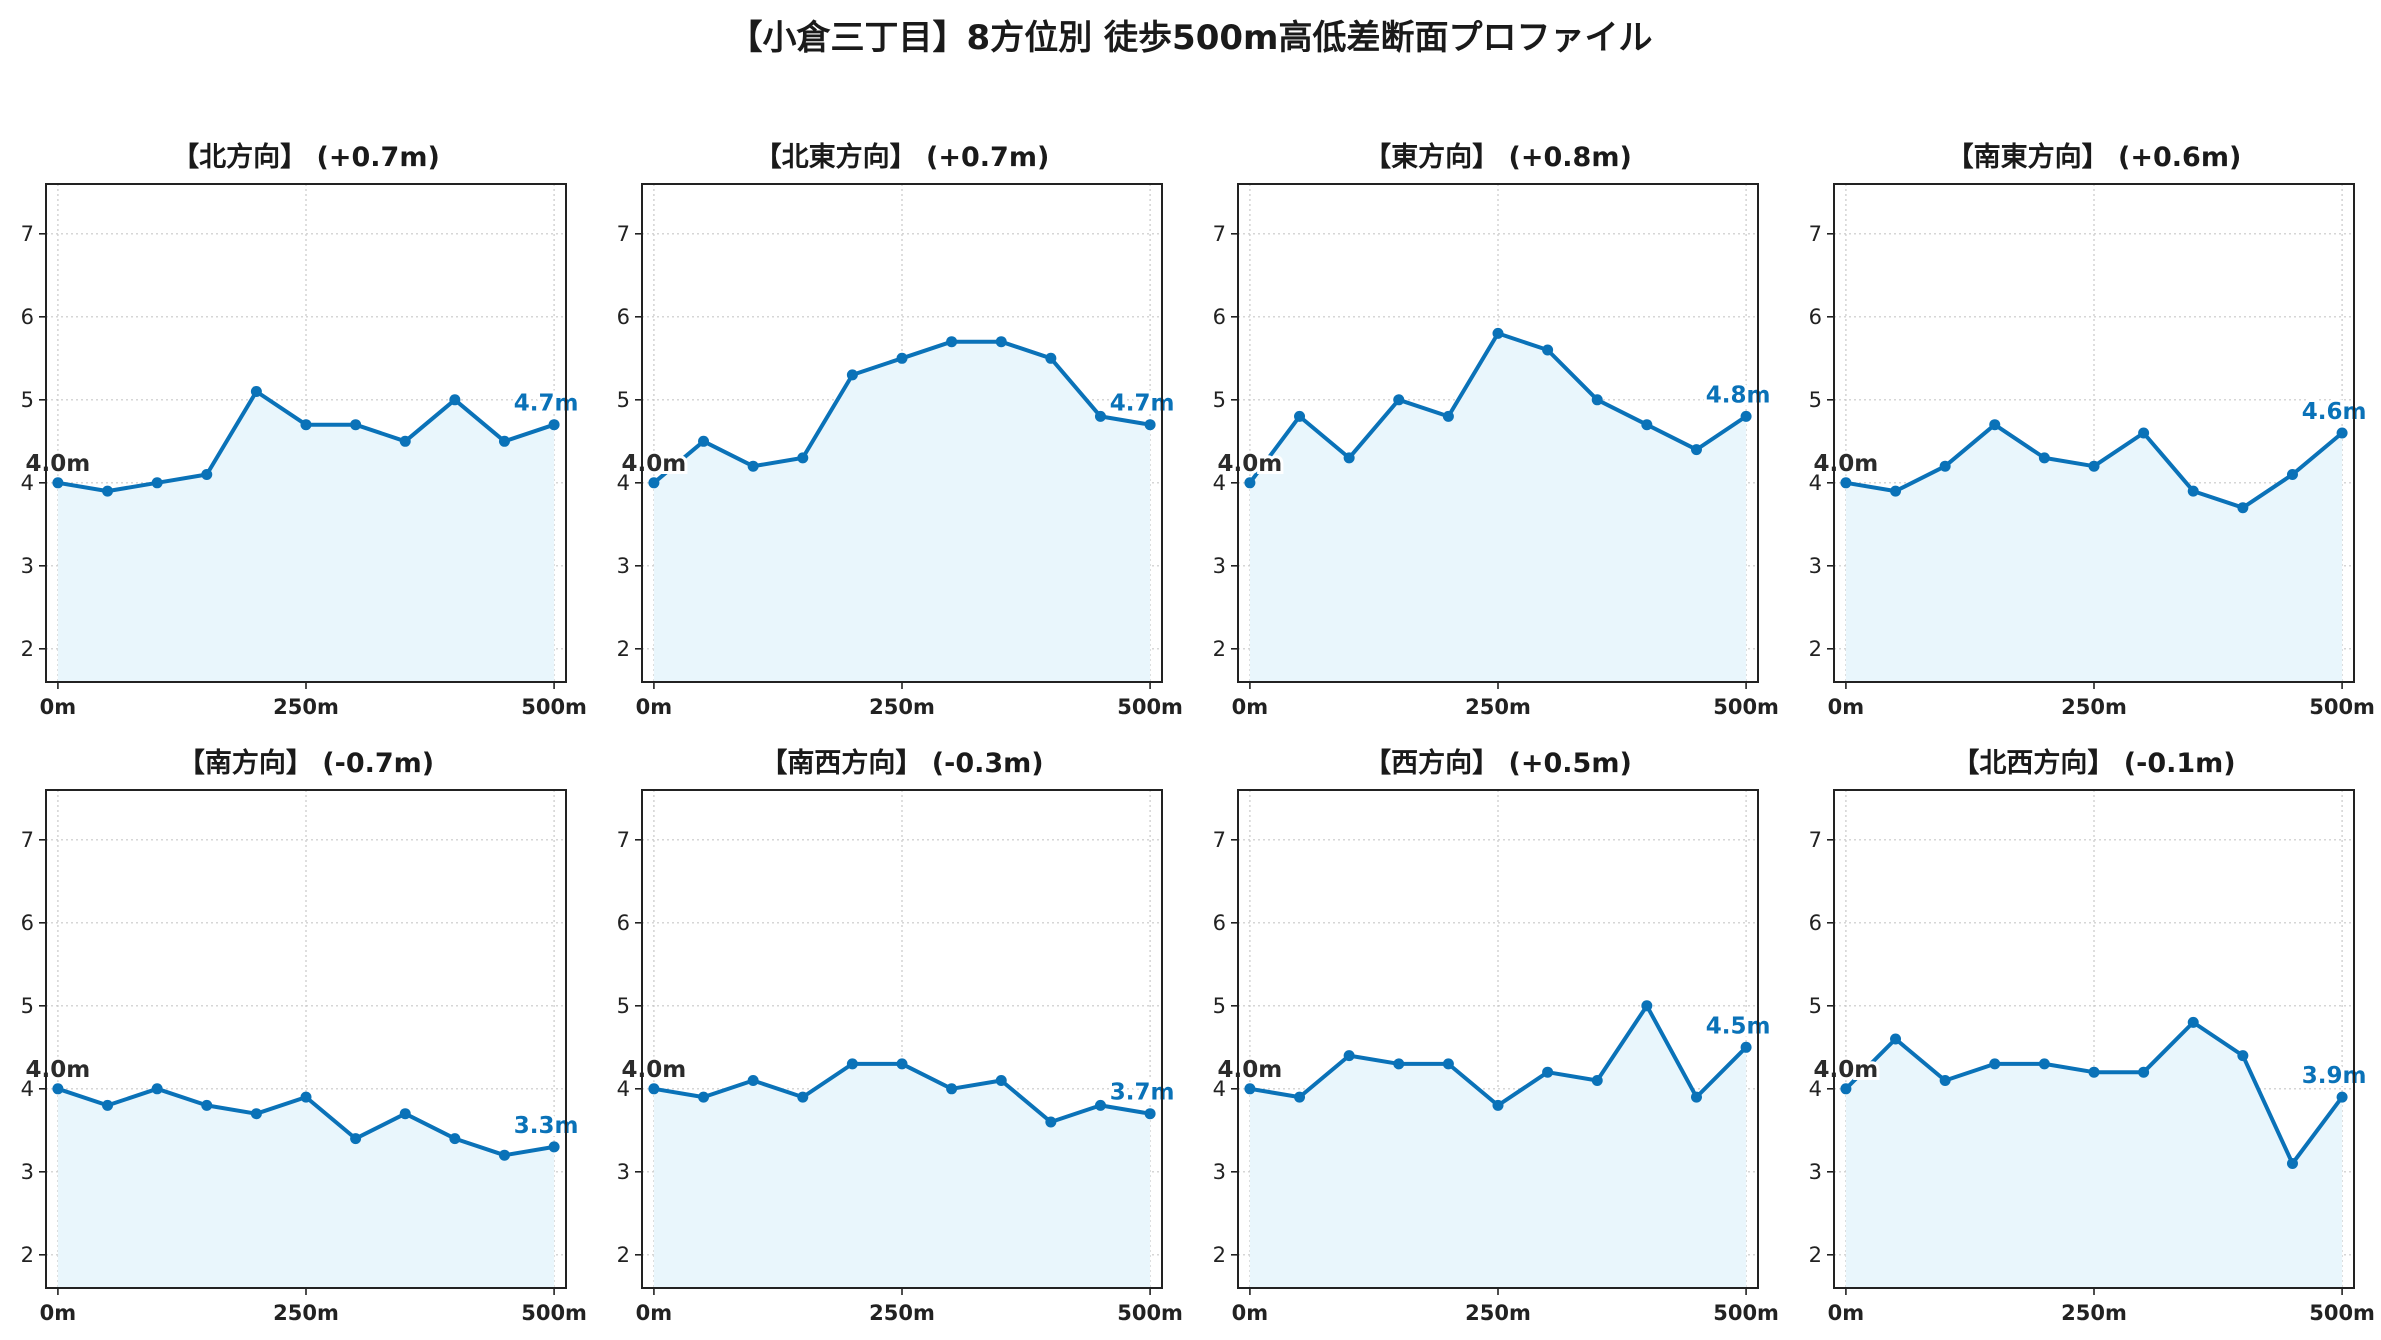 This screenshot has width=2381, height=1340. I want to click on end-elevation-label: 4.8m, so click(1738, 395).